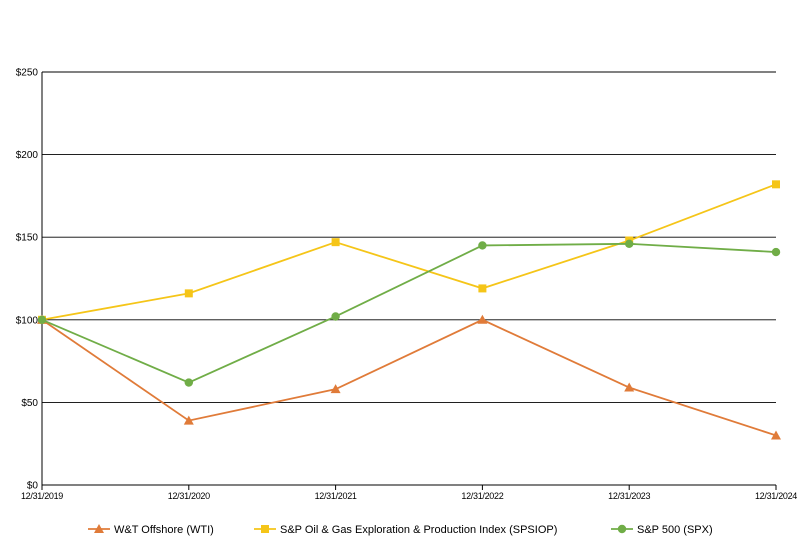  Describe the element at coordinates (189, 496) in the screenshot. I see `x-tick-label: 12/31/2020` at that location.